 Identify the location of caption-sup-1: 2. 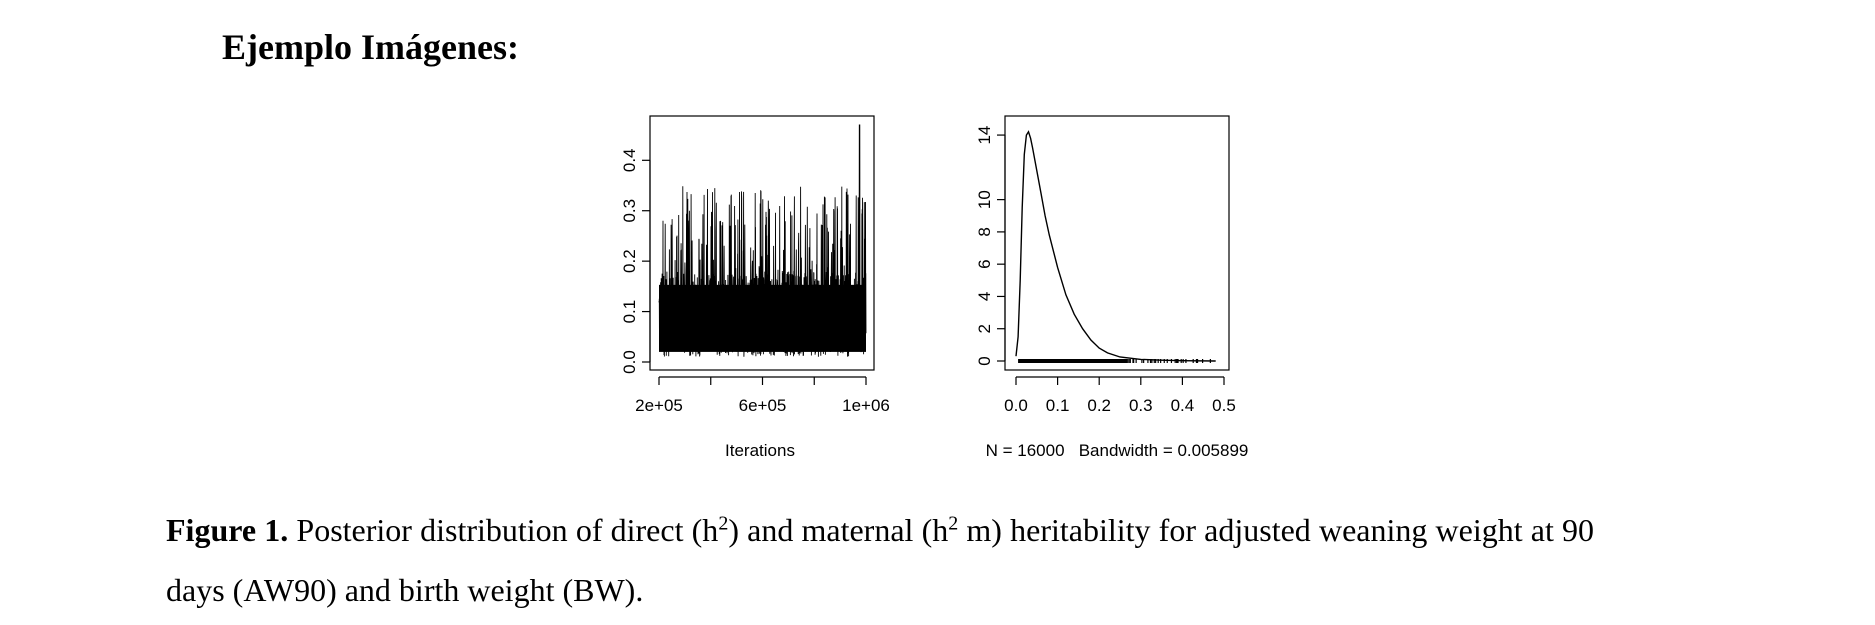
(723, 523).